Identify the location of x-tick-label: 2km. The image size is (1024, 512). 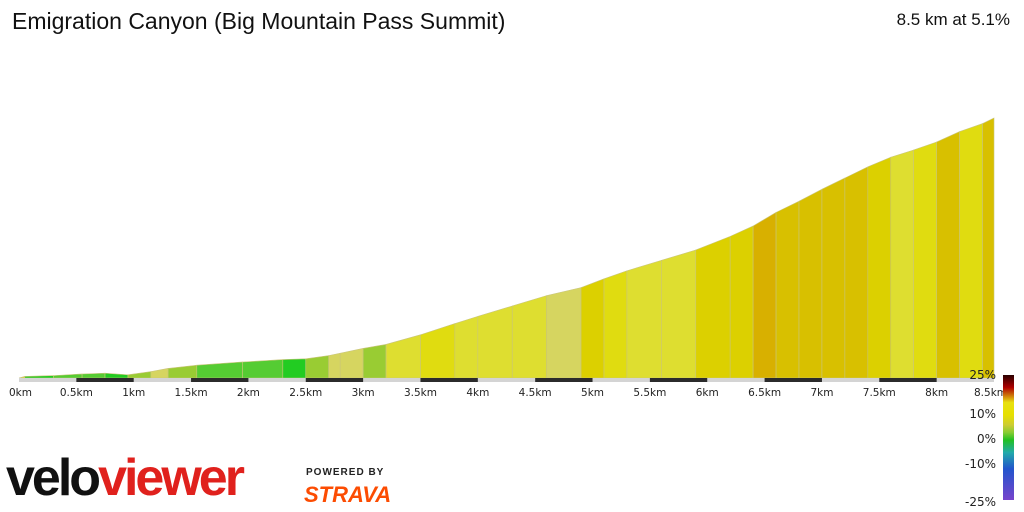
(248, 393).